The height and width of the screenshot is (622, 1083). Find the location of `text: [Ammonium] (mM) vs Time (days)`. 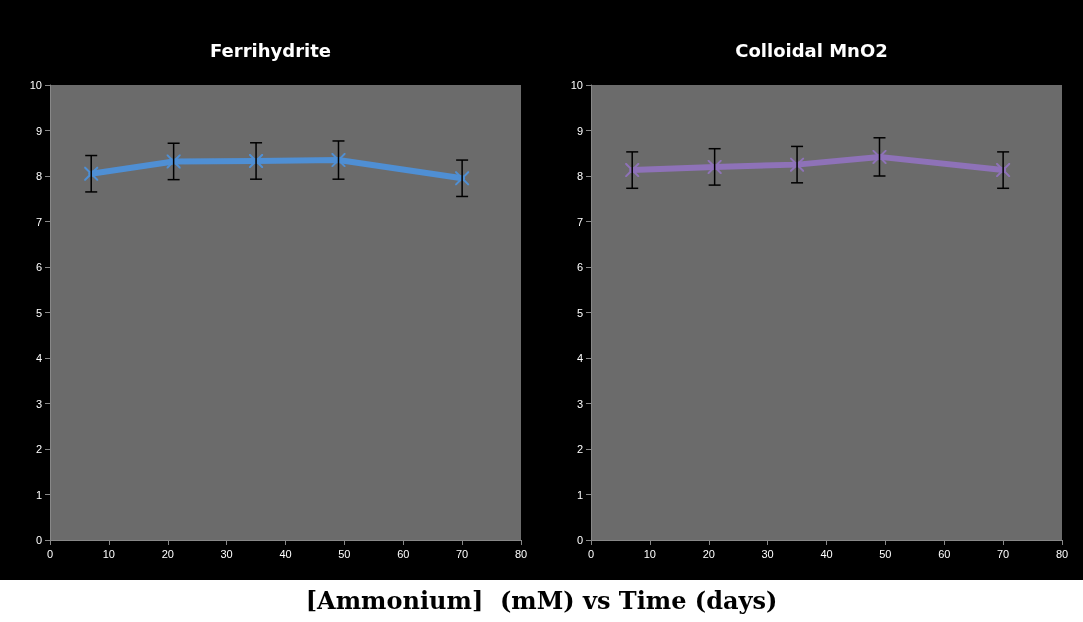

text: [Ammonium] (mM) vs Time (days) is located at coordinates (541, 601).